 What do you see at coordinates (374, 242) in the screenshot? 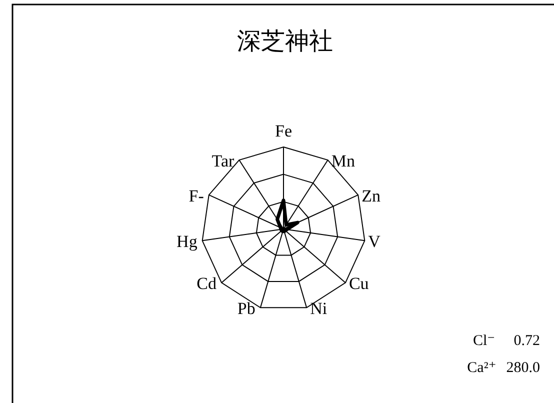
I see `axis-label: V` at bounding box center [374, 242].